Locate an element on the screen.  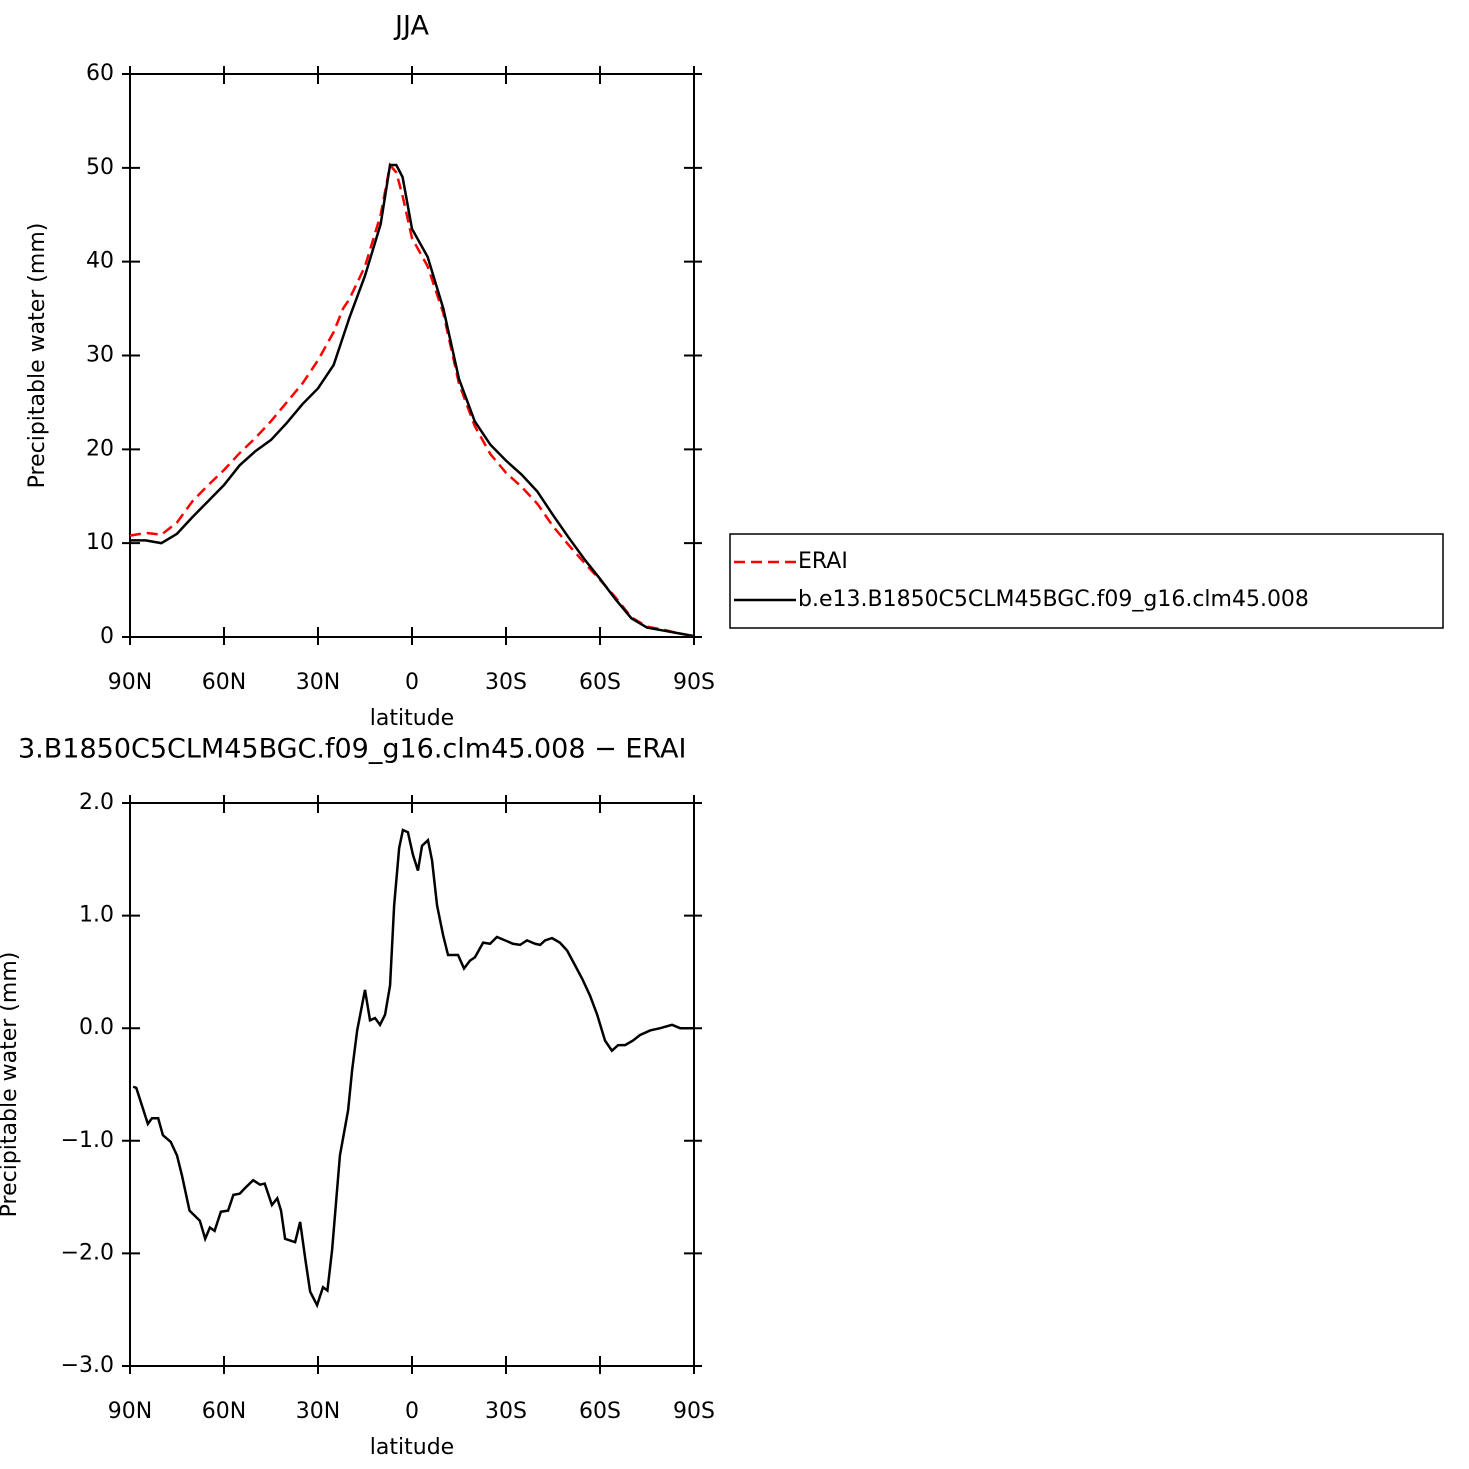
y-tick-label: 30 is located at coordinates (100, 355).